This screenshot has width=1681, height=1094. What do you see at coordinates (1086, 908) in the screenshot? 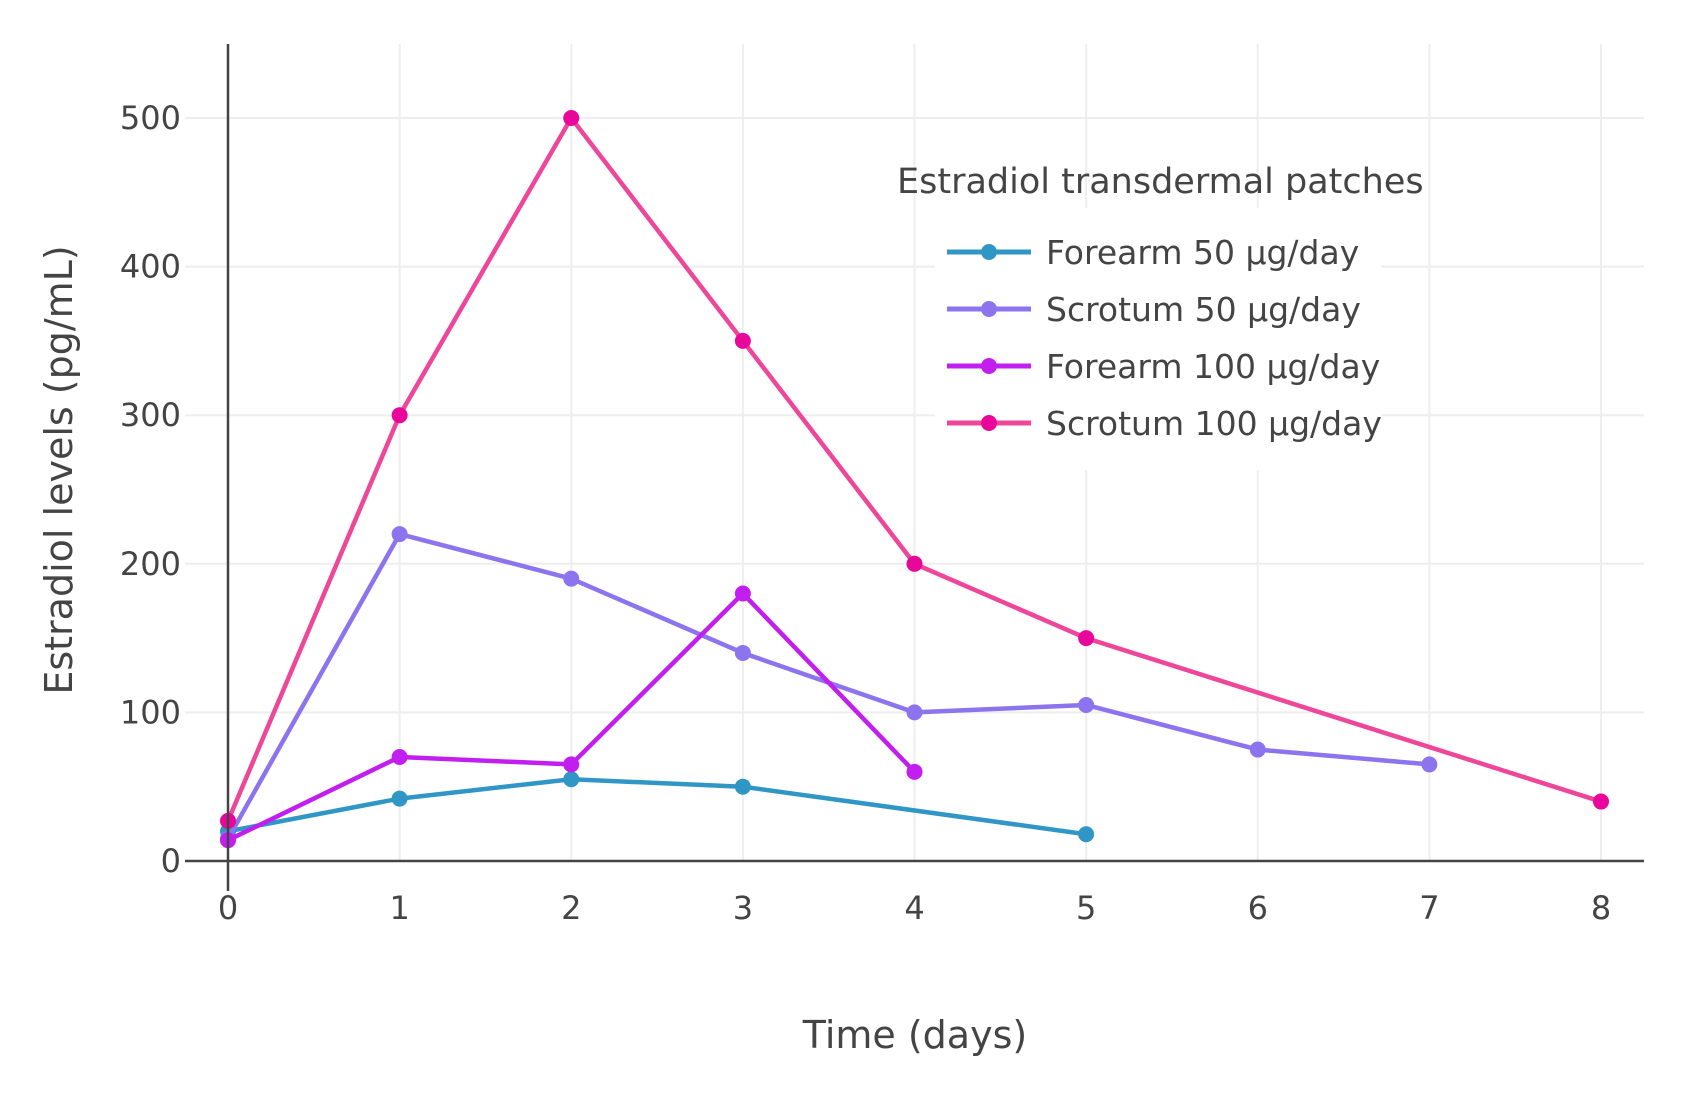
I see `x-tick-label: 5` at bounding box center [1086, 908].